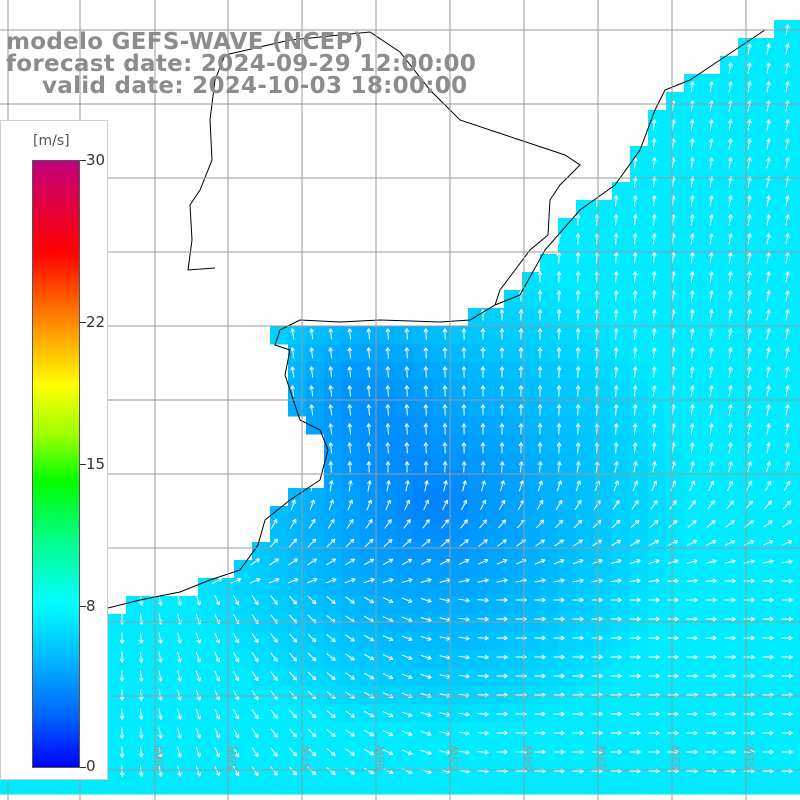 This screenshot has height=800, width=800. What do you see at coordinates (454, 757) in the screenshot?
I see `longitude-label: 55W` at bounding box center [454, 757].